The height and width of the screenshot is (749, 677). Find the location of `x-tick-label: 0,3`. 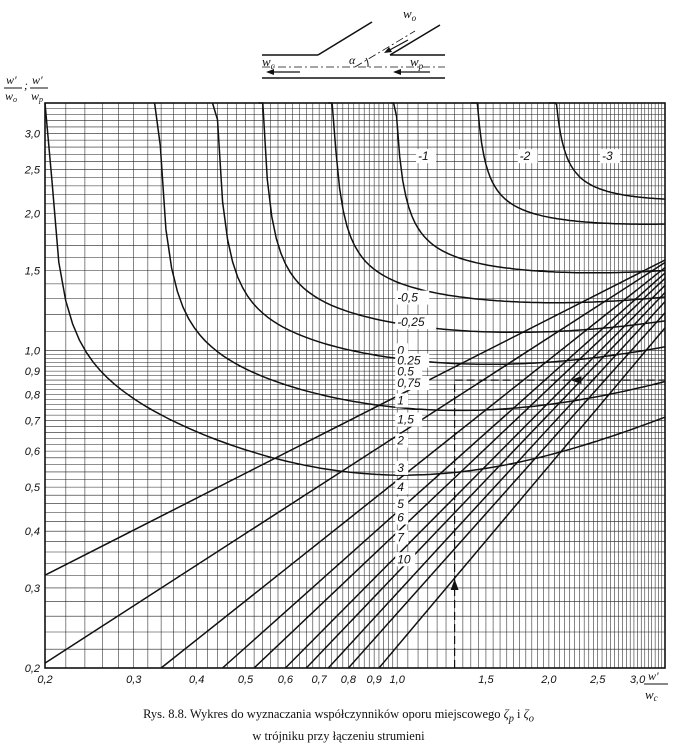

x-tick-label: 0,3 is located at coordinates (134, 680).